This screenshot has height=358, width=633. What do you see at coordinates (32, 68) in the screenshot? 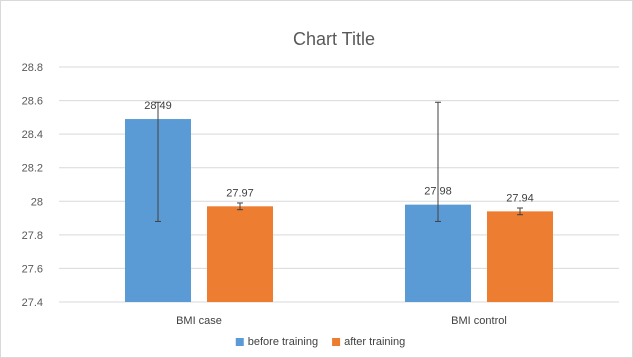
I see `y-tick-label: 28.8` at bounding box center [32, 68].